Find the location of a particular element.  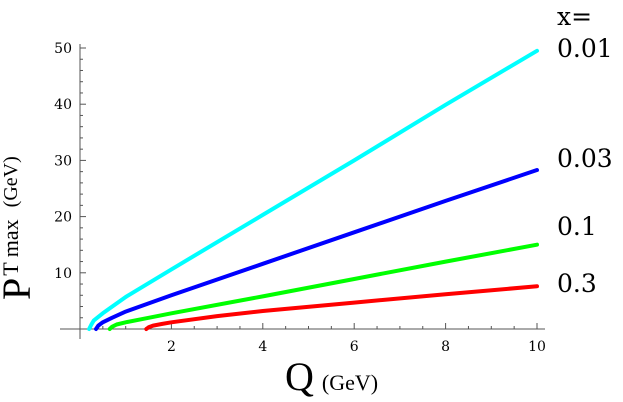

series-label-0.01: 0.01 is located at coordinates (585, 48).